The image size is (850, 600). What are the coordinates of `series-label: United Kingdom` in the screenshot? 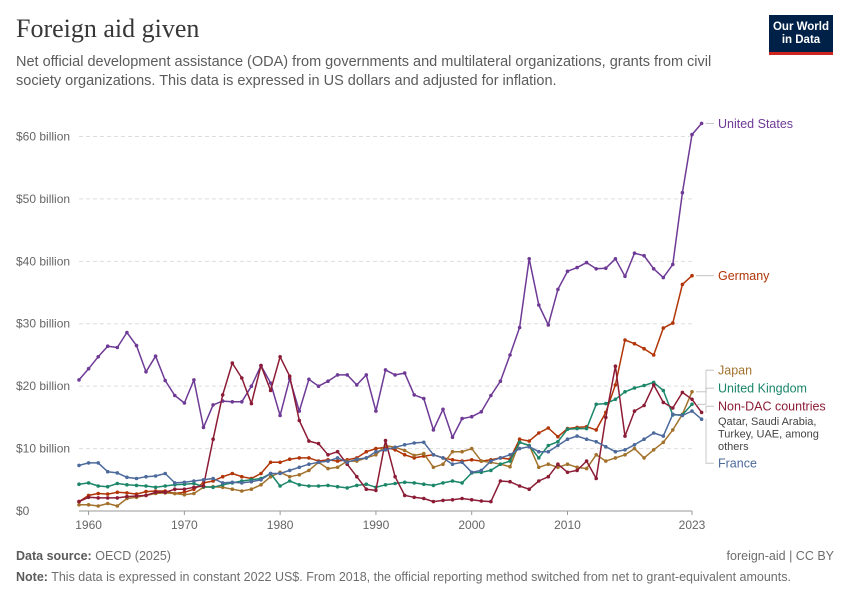 It's located at (762, 389).